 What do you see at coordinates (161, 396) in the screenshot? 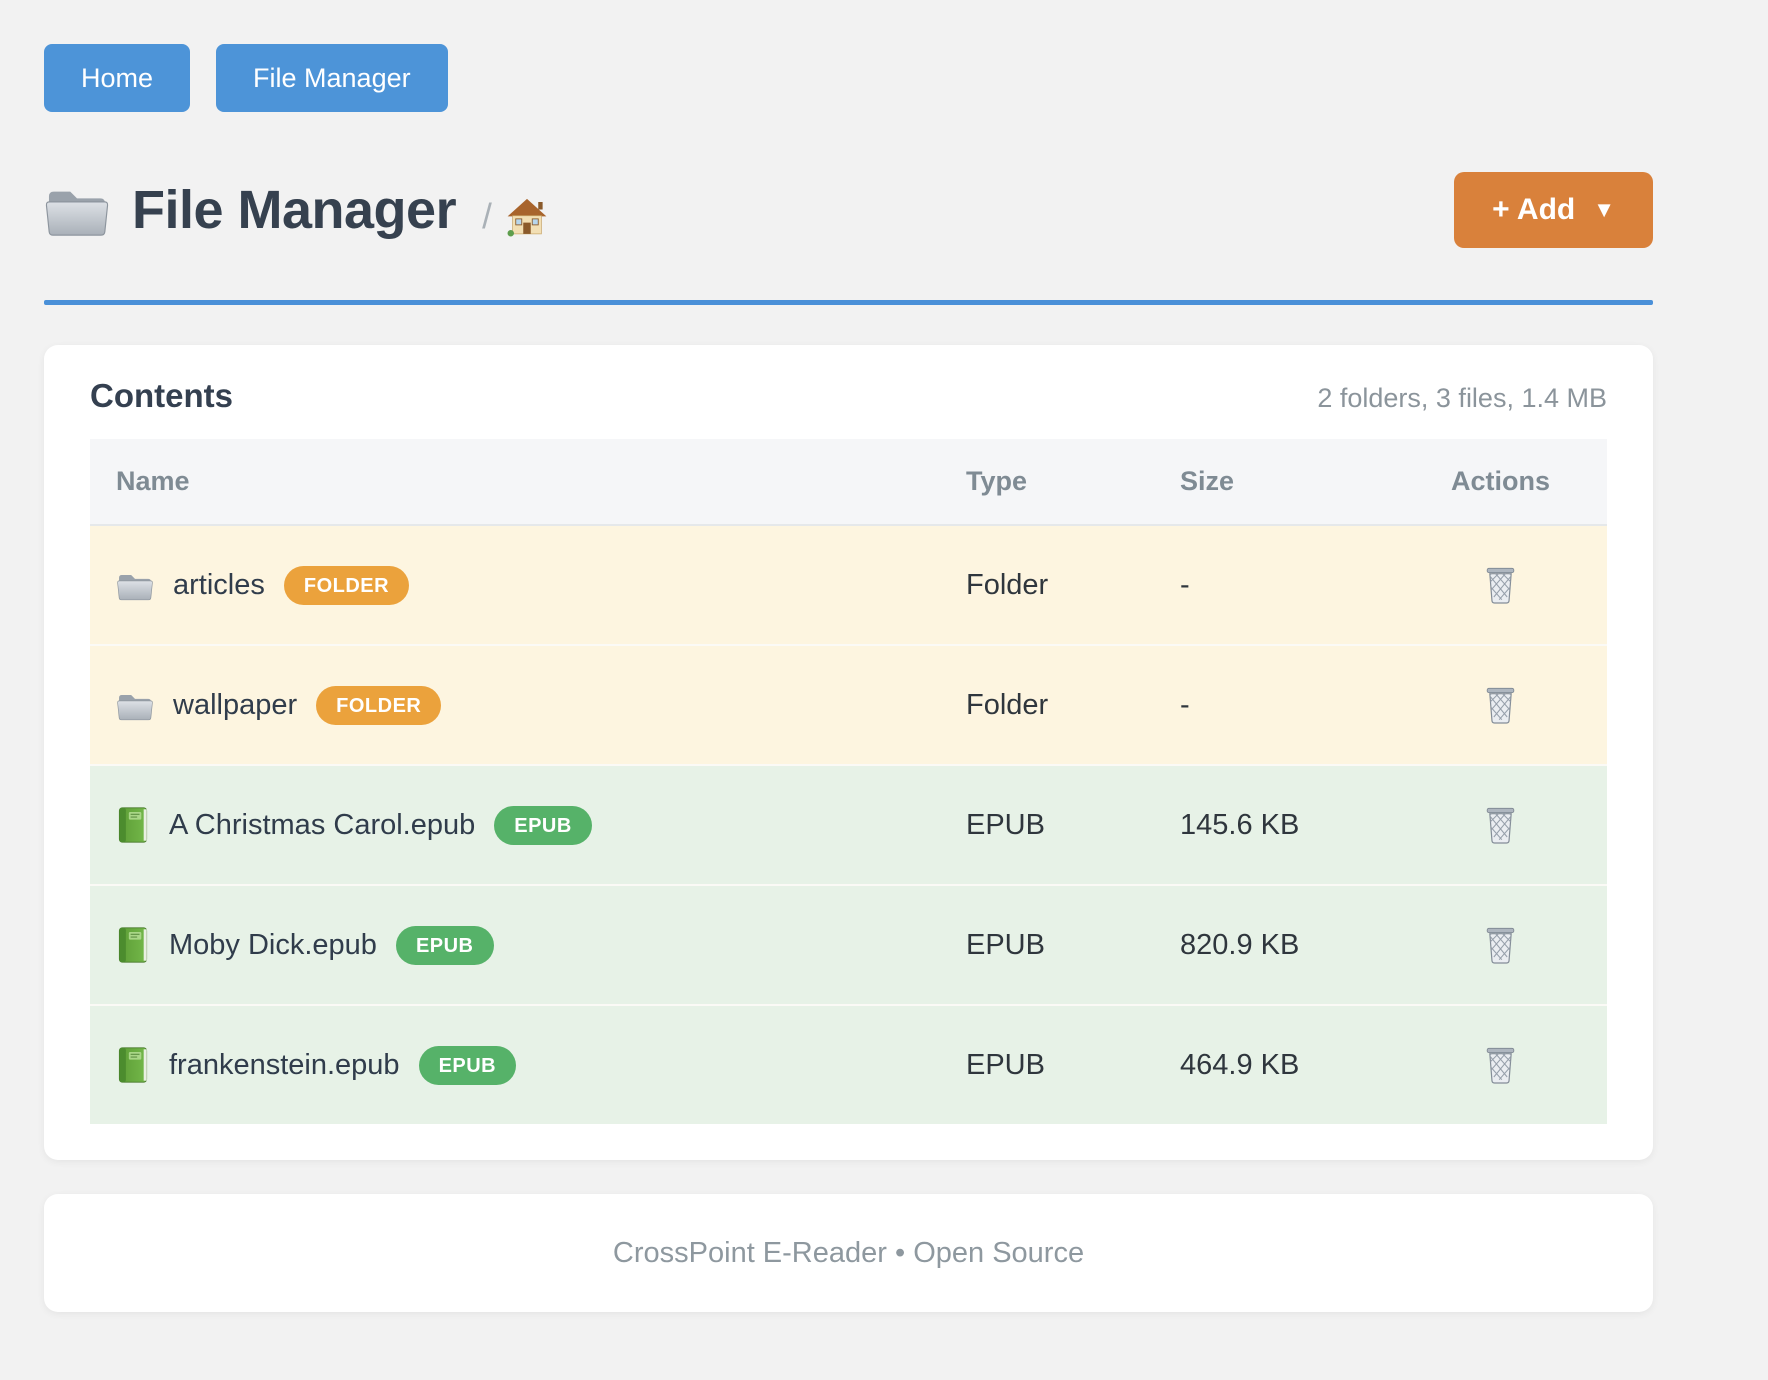
I see `contents-title: Contents` at bounding box center [161, 396].